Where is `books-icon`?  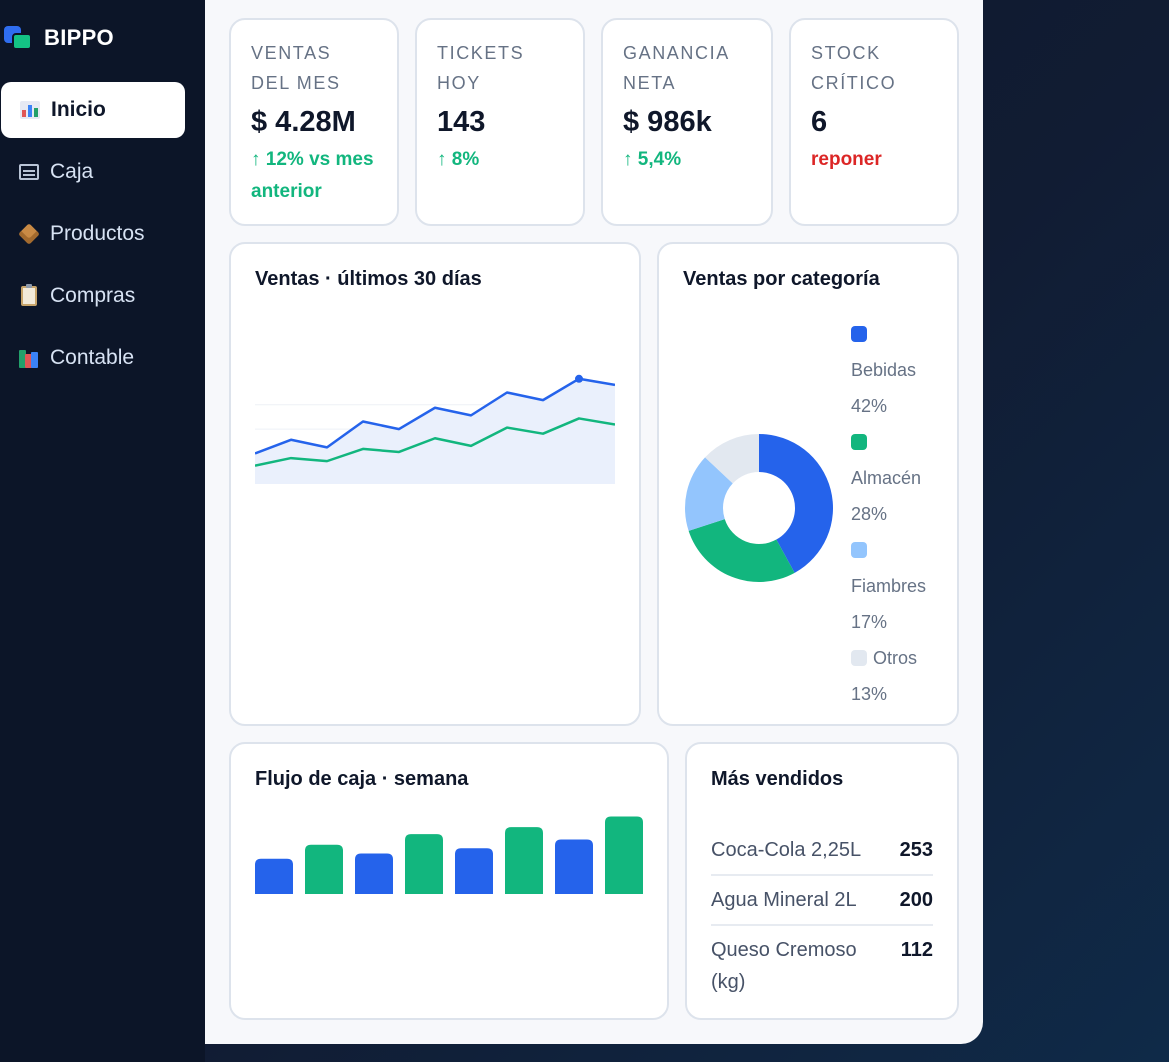
books-icon is located at coordinates (29, 358).